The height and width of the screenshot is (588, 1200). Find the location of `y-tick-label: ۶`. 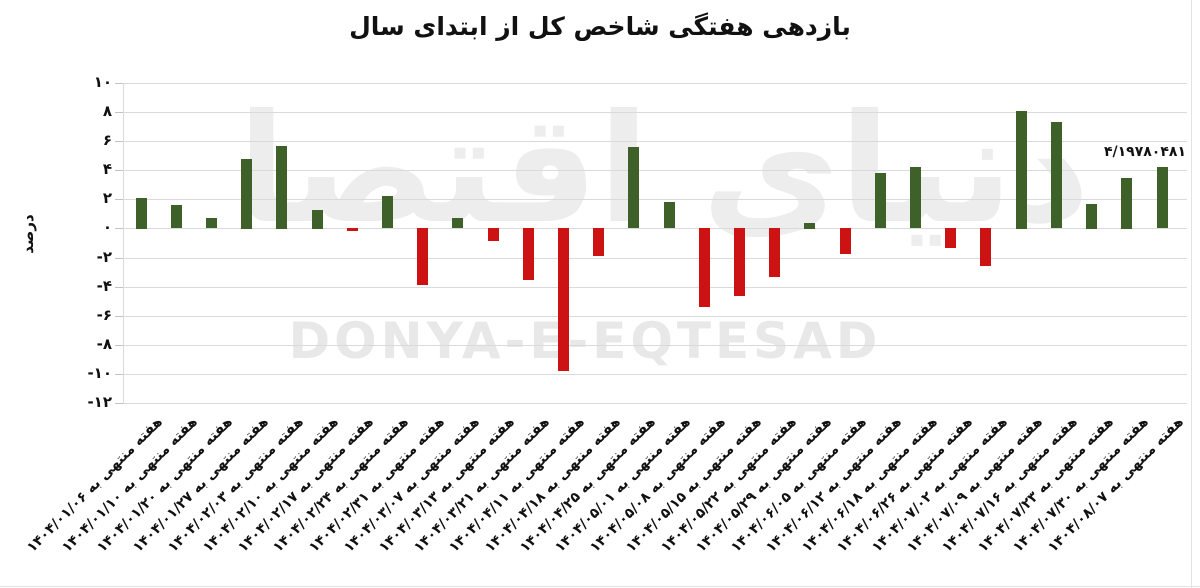

y-tick-label: ۶ is located at coordinates (107, 140).